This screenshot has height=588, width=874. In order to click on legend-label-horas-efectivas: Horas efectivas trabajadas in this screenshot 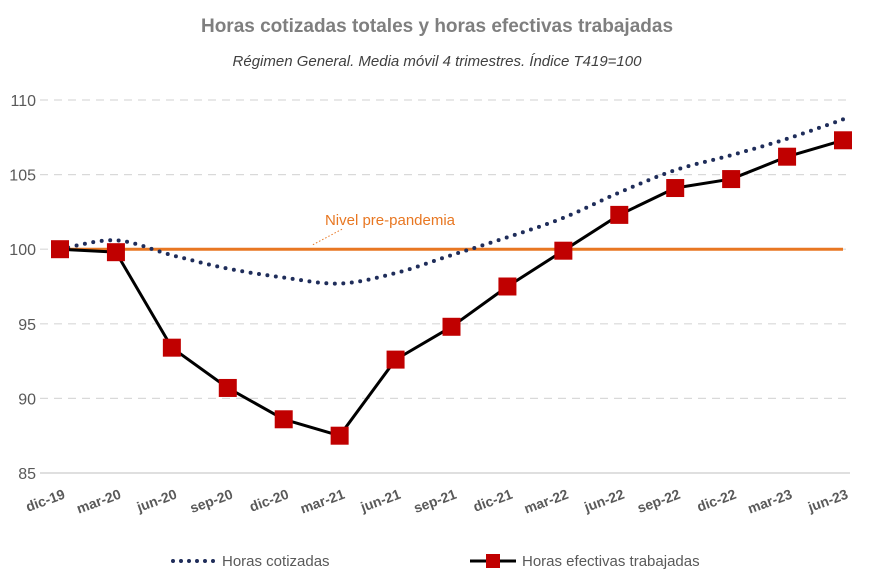, I will do `click(611, 561)`.